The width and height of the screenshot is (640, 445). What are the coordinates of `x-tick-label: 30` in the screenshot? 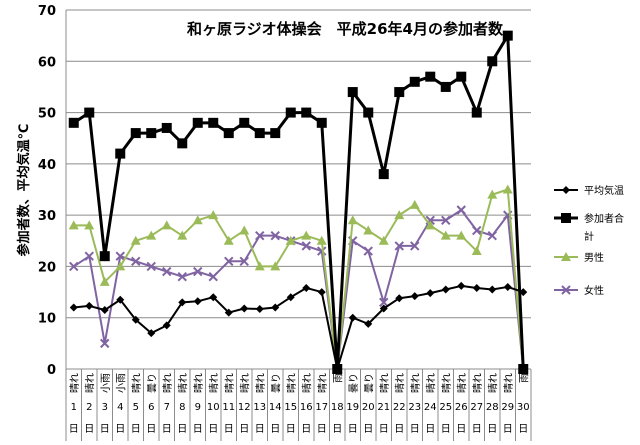 It's located at (523, 407).